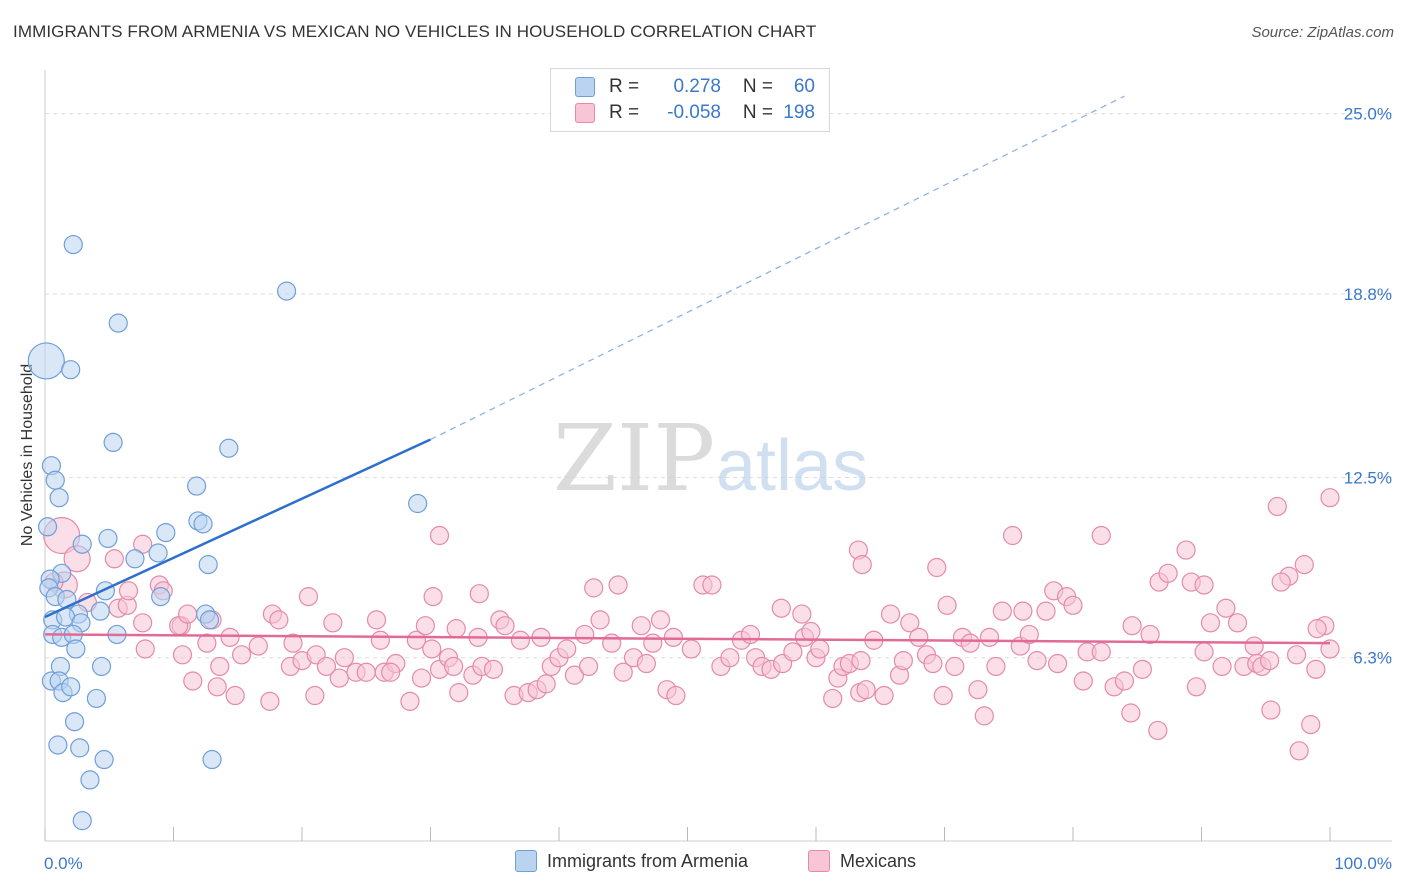  I want to click on armenia-trend-line, so click(238, 528).